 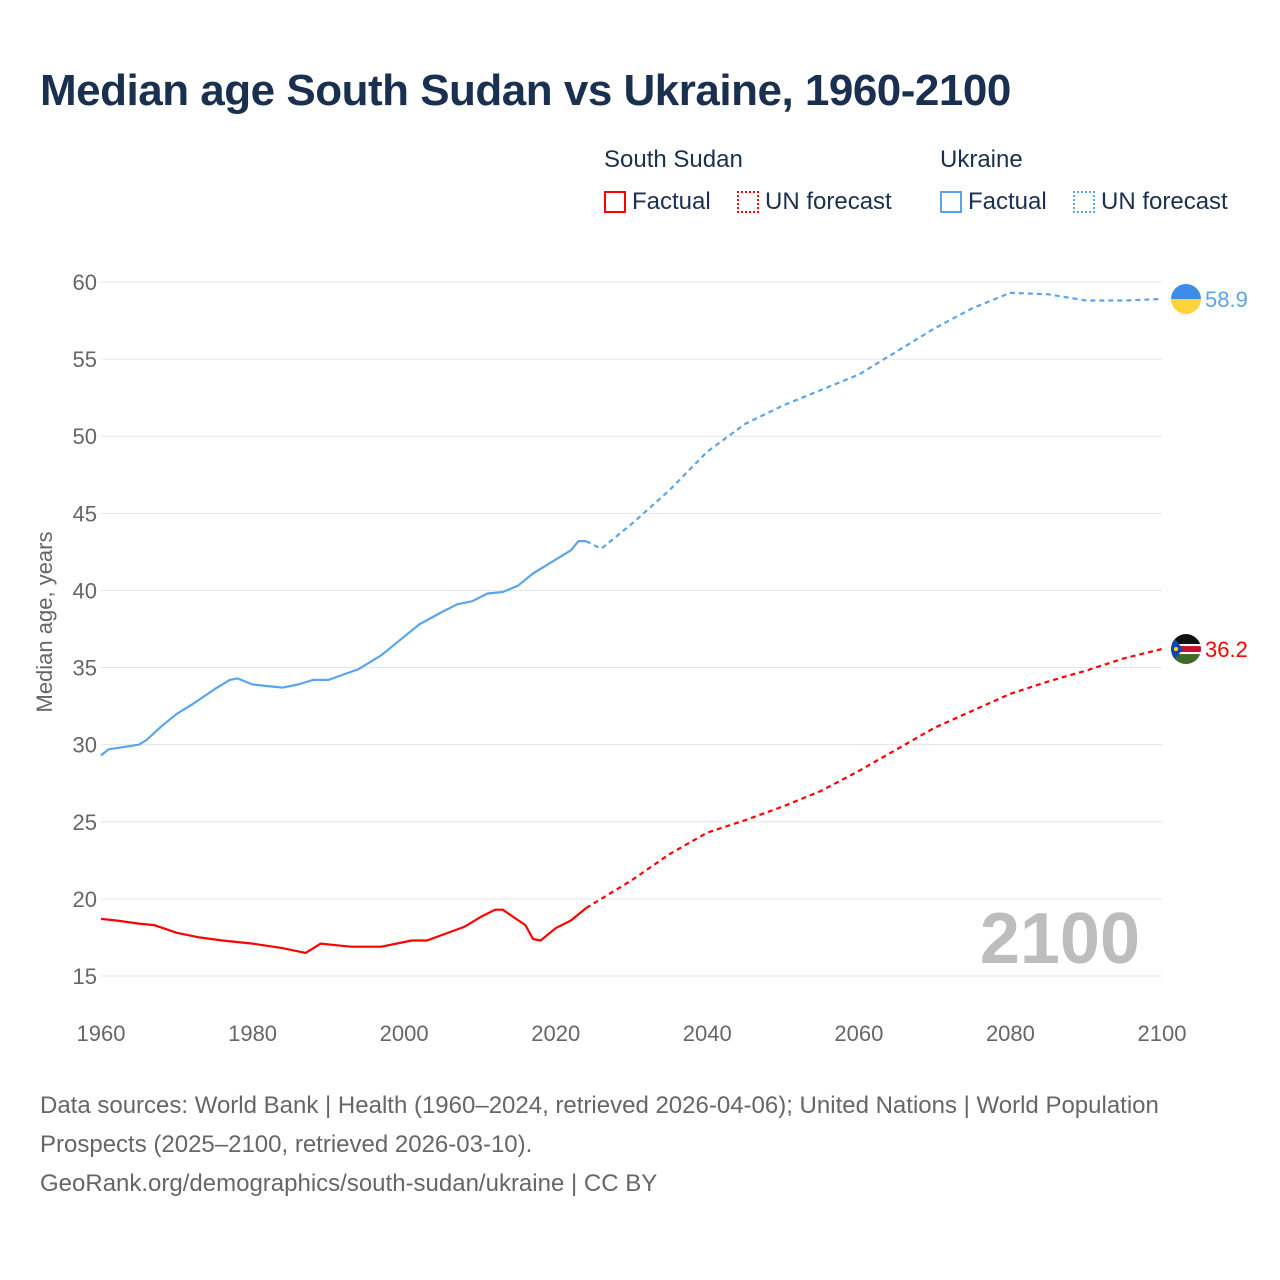 What do you see at coordinates (85, 513) in the screenshot?
I see `y-tick-label: 45` at bounding box center [85, 513].